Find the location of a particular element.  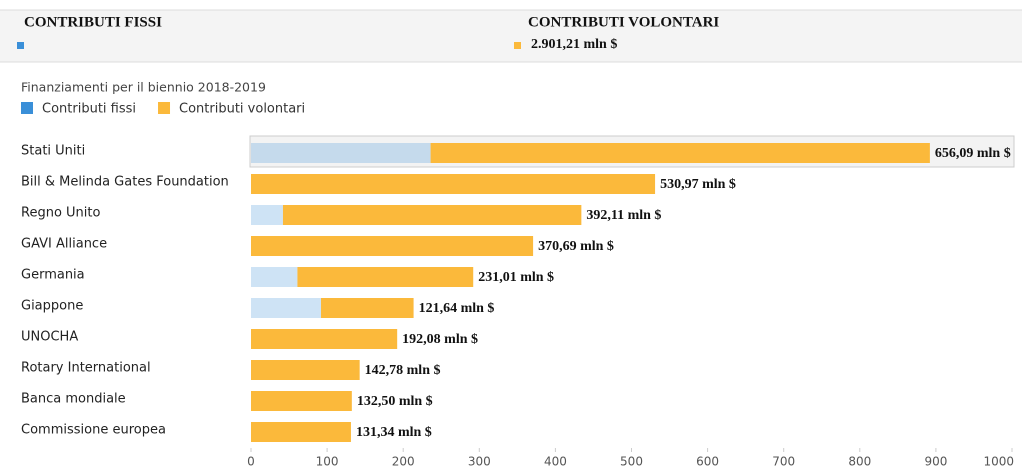

value-label: 142,78 mln $ is located at coordinates (403, 370).